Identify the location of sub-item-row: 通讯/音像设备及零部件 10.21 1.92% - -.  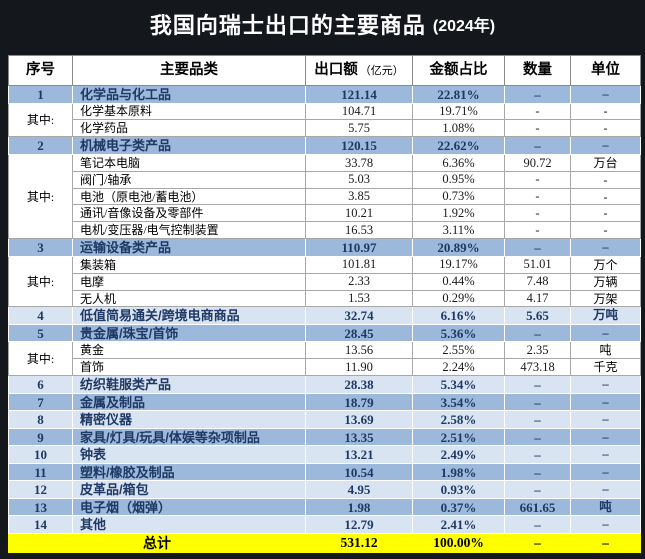
(325, 213).